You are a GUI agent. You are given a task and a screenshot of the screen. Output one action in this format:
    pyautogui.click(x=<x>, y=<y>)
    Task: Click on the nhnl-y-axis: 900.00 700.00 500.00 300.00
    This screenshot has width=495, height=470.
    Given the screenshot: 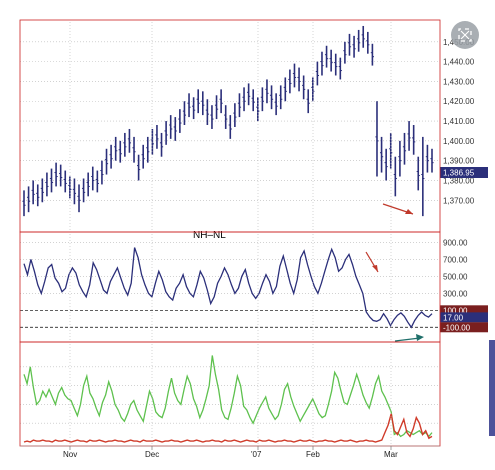 What is the action you would take?
    pyautogui.click(x=455, y=268)
    